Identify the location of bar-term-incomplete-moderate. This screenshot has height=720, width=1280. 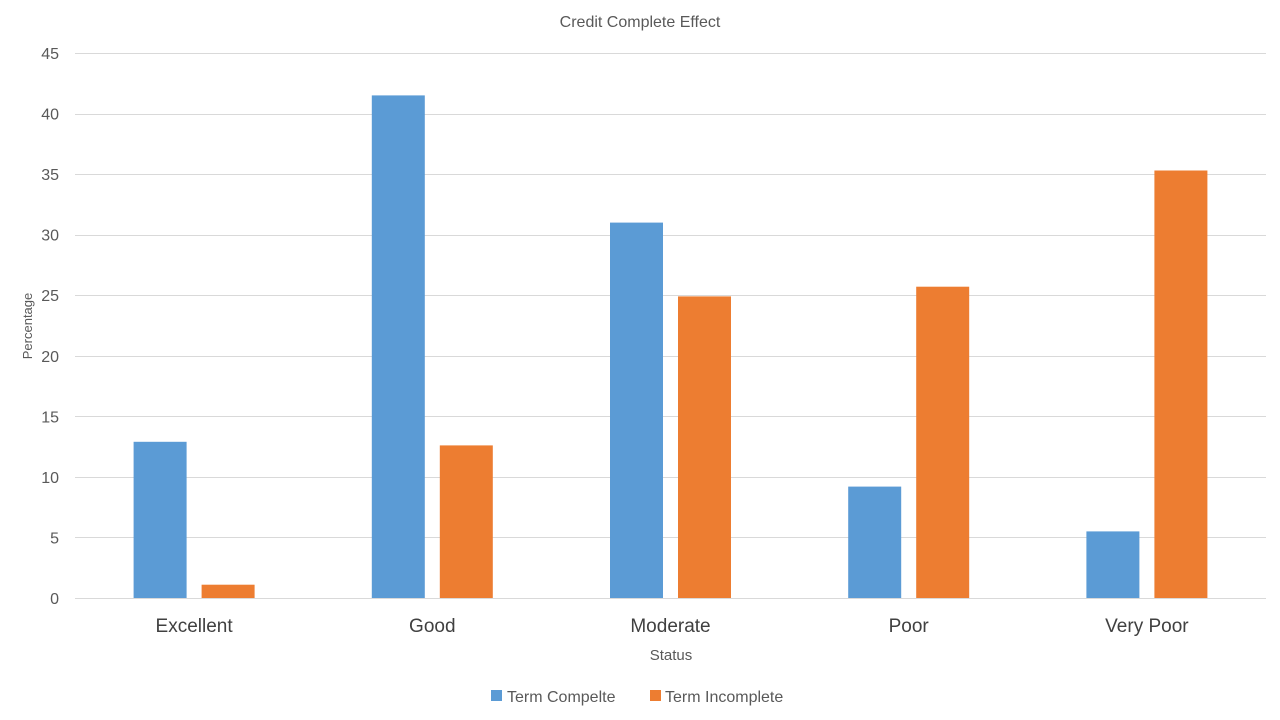
(704, 447).